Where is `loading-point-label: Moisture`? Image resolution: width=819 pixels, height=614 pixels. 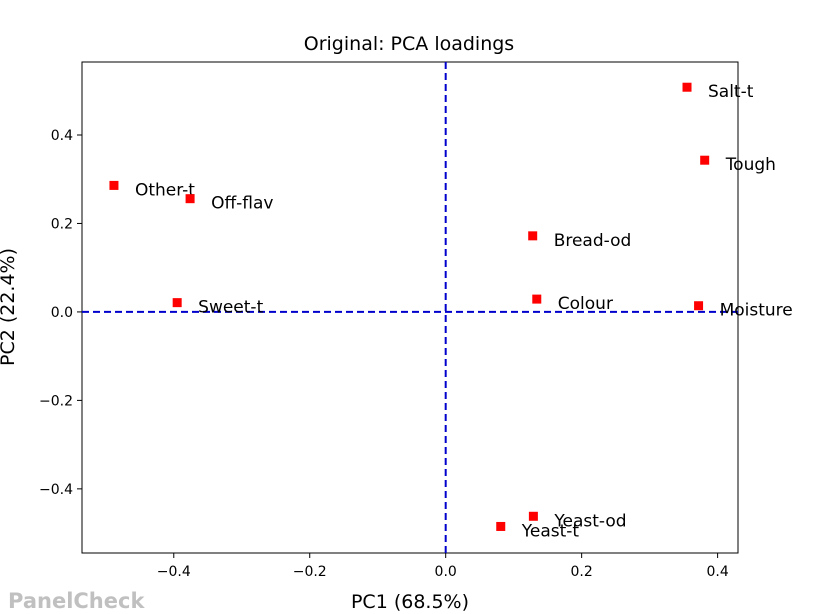 loading-point-label: Moisture is located at coordinates (756, 311).